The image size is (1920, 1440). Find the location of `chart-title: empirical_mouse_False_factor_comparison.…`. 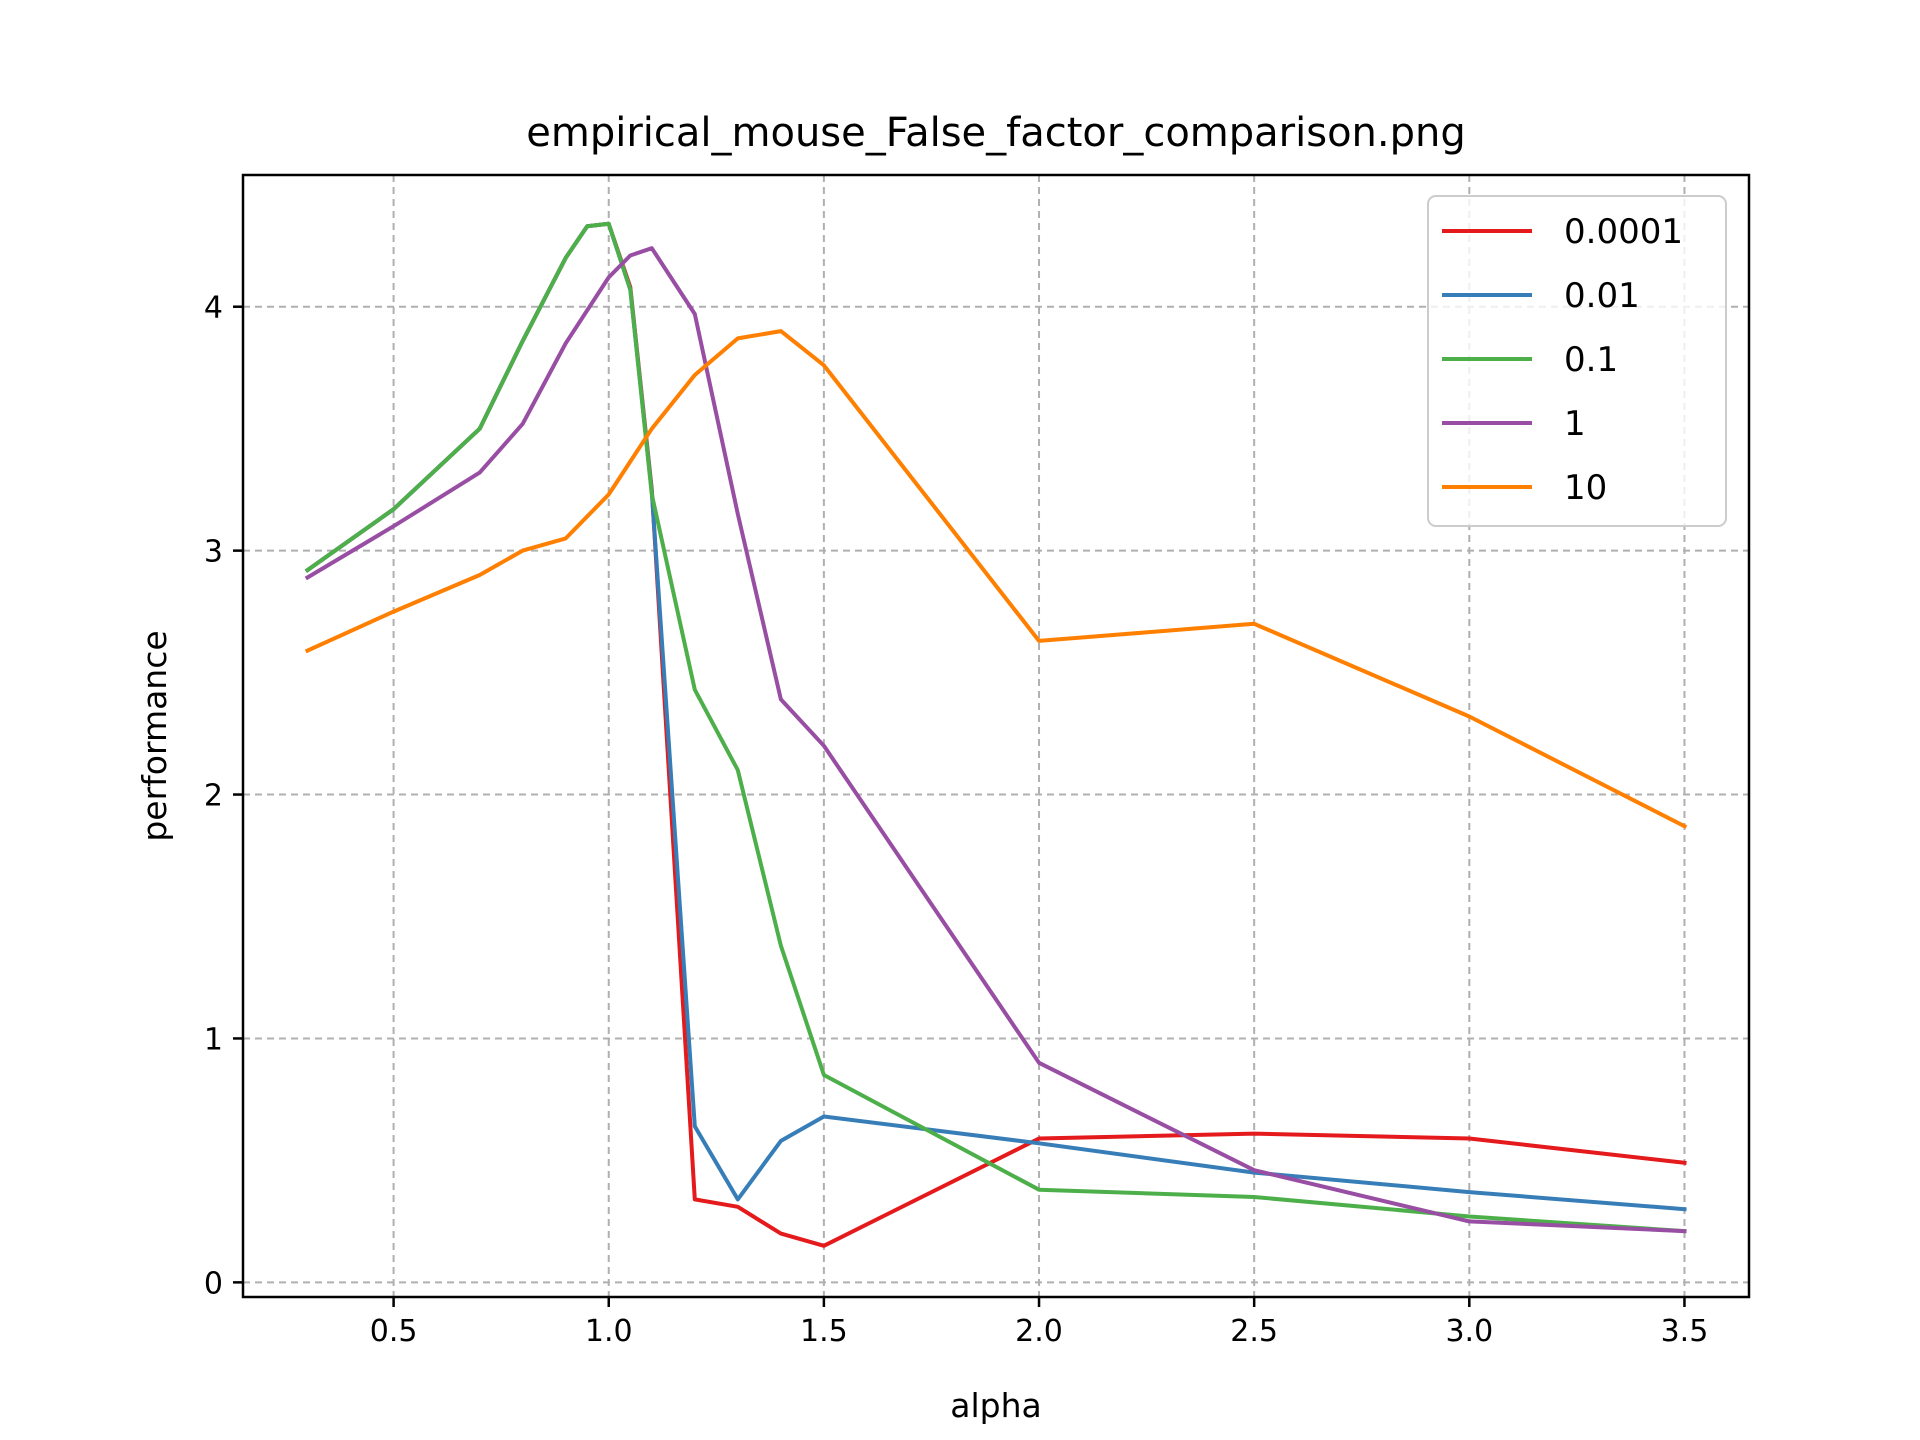

chart-title: empirical_mouse_False_factor_comparison.… is located at coordinates (996, 133).